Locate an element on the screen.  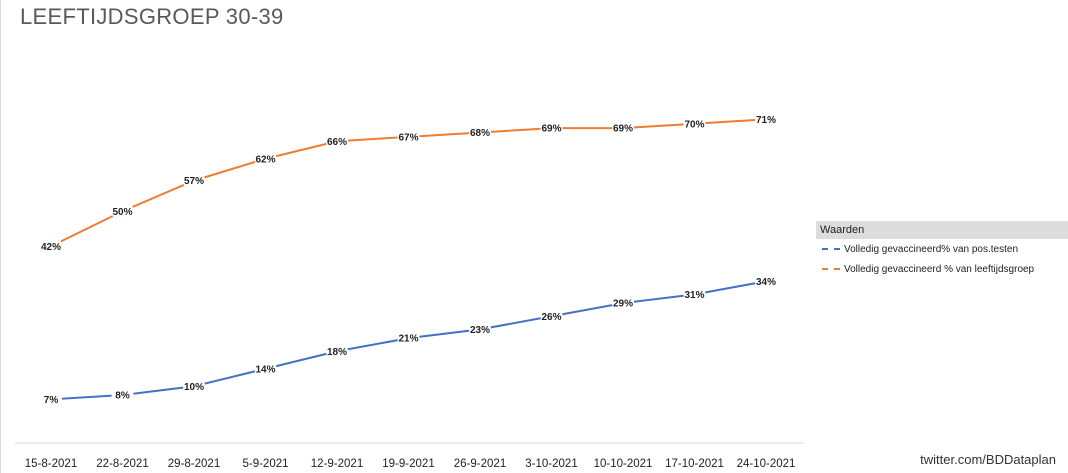
x-tick-label: 26-9-2021 is located at coordinates (480, 464).